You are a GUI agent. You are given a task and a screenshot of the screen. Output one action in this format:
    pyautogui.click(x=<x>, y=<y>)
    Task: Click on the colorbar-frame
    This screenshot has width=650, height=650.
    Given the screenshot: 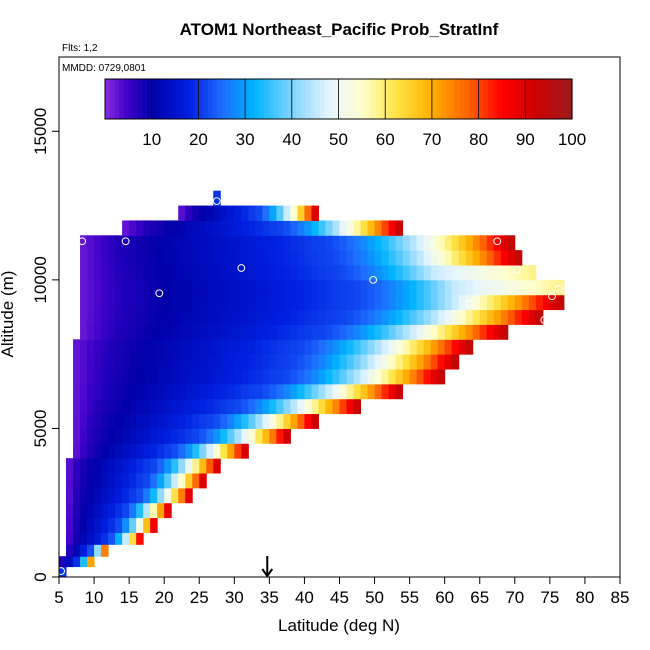 What is the action you would take?
    pyautogui.click(x=338, y=99)
    